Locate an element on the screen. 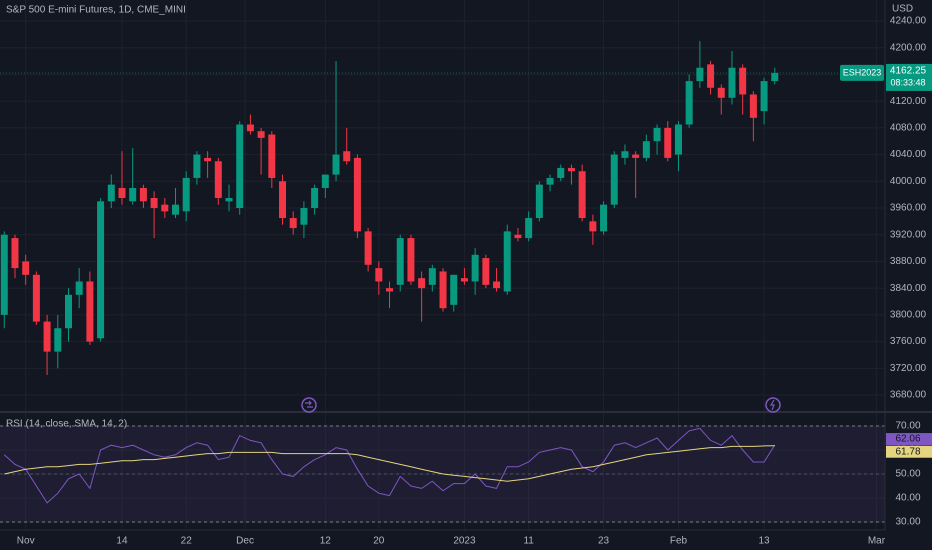  y-tick-label: 4200.00 is located at coordinates (908, 47).